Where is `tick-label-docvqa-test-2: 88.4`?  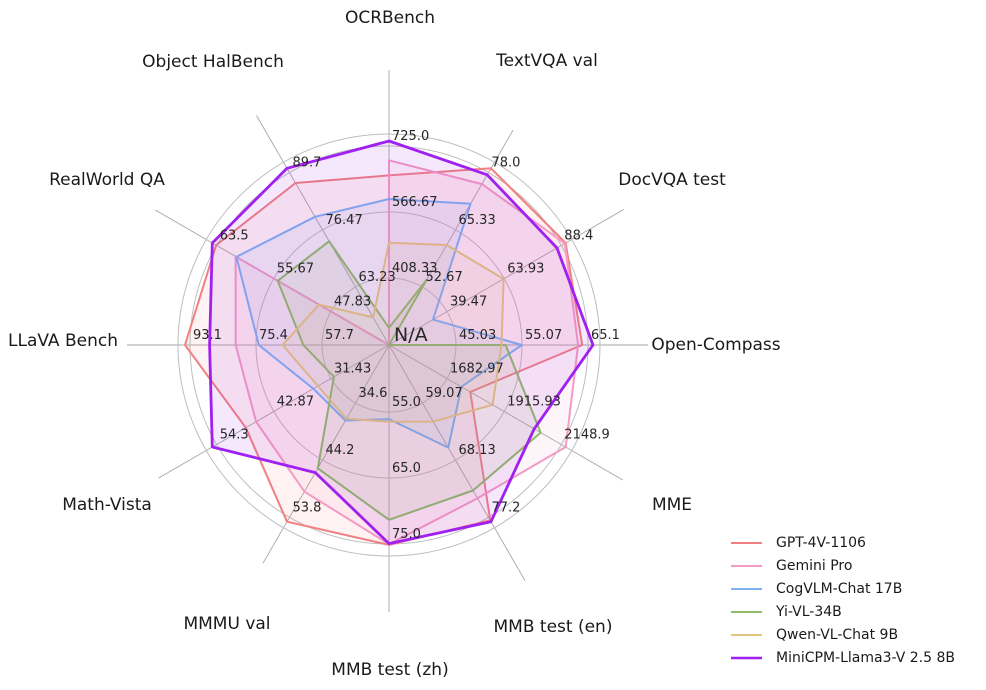 tick-label-docvqa-test-2: 88.4 is located at coordinates (578, 236).